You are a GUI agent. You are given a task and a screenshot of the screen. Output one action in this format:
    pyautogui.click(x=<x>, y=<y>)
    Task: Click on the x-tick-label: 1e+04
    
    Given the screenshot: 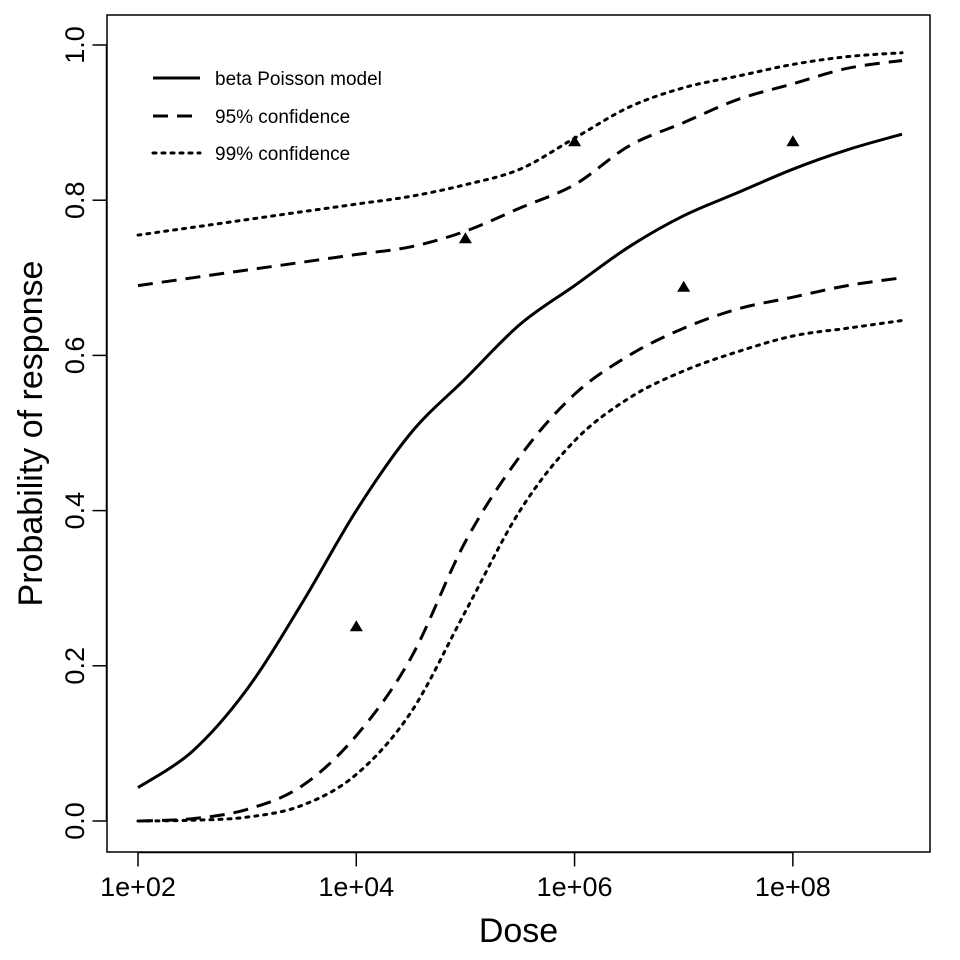 What is the action you would take?
    pyautogui.click(x=356, y=887)
    